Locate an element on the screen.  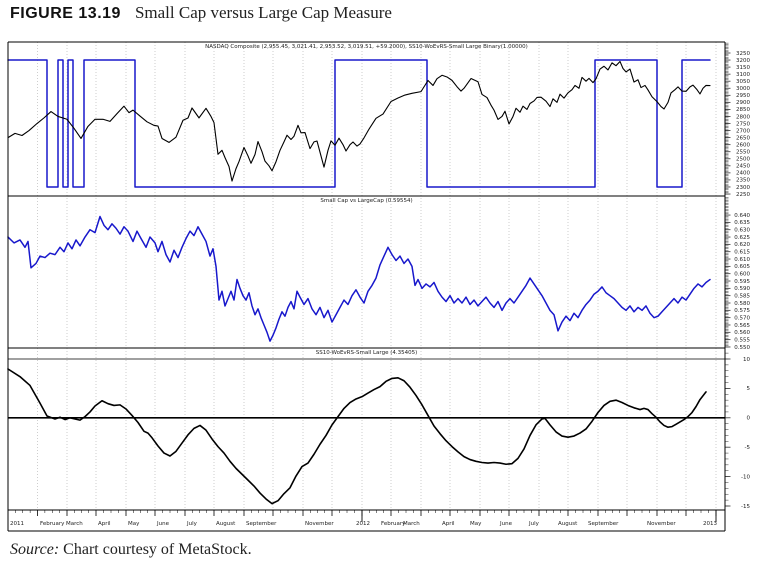
y-tick-label: 0.580 is located at coordinates (742, 304).